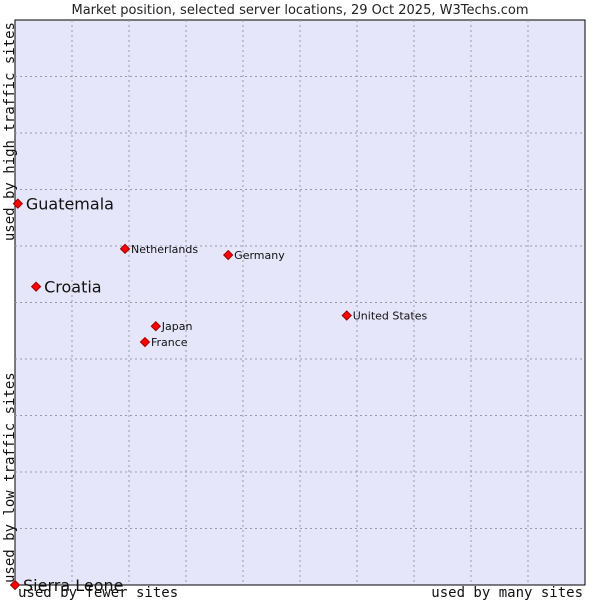 The height and width of the screenshot is (600, 600). What do you see at coordinates (10, 131) in the screenshot?
I see `y-axis-label-top: used by high traffic sites` at bounding box center [10, 131].